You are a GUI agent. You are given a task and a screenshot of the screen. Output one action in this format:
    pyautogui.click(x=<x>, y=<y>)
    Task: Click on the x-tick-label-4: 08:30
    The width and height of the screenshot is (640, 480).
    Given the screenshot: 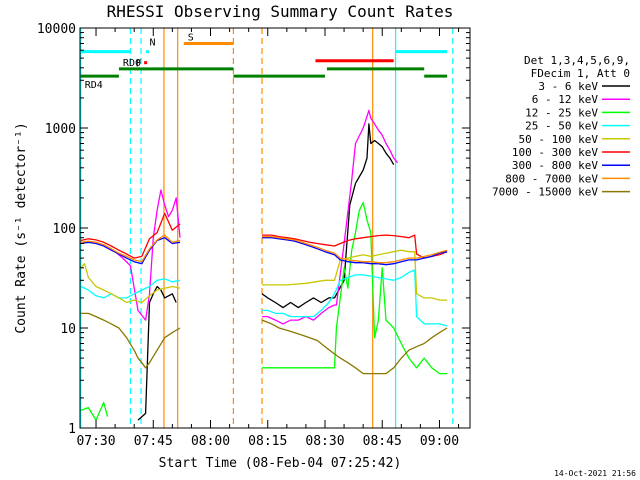 What is the action you would take?
    pyautogui.click(x=324, y=441)
    